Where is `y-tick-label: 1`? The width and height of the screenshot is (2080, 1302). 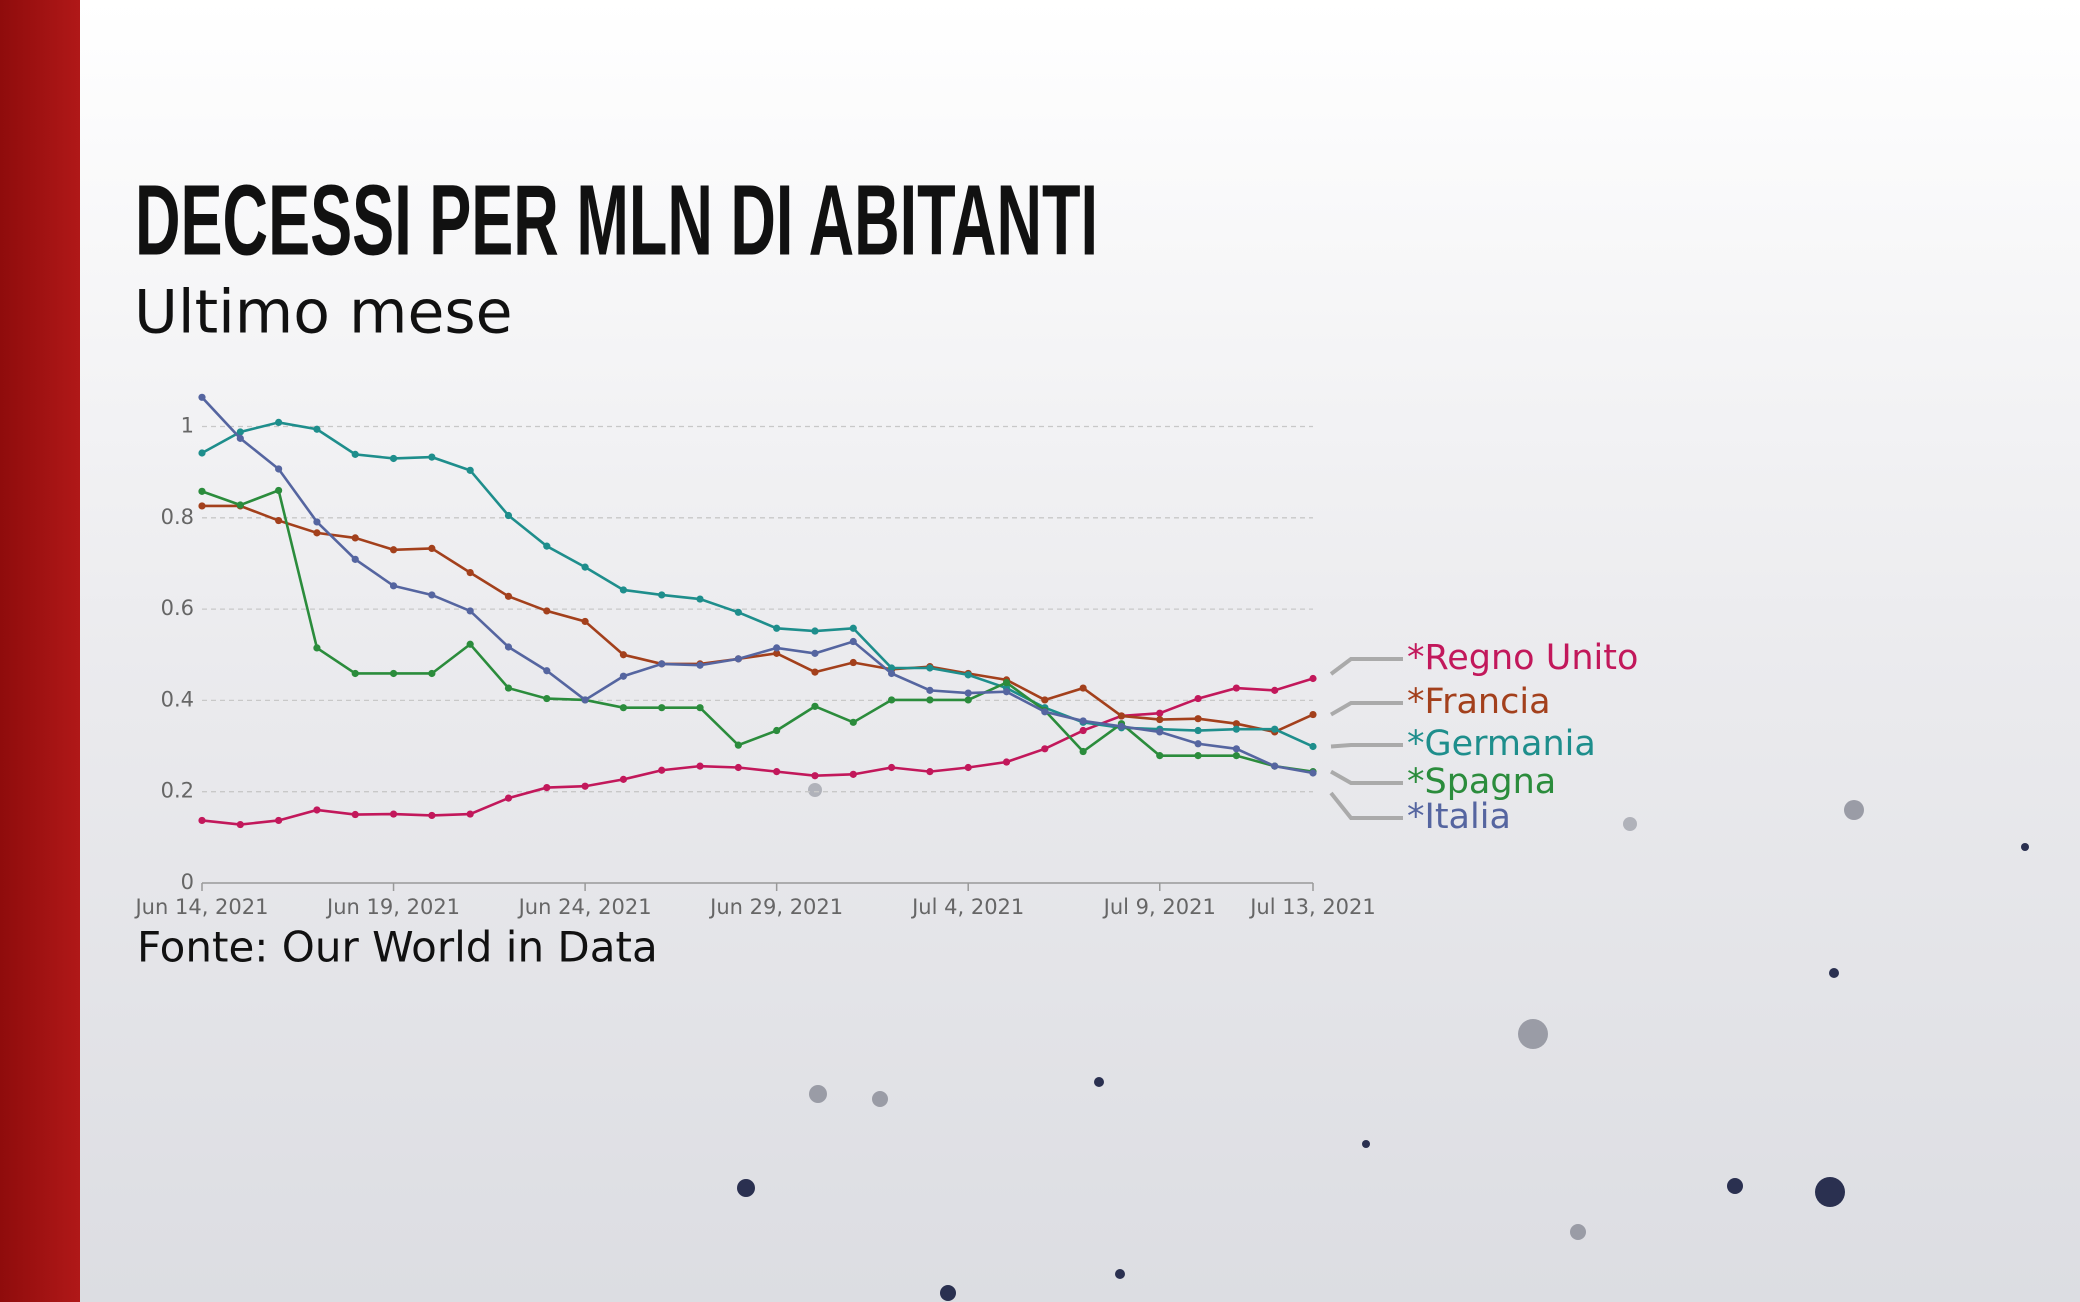
y-tick-label: 1 is located at coordinates (187, 426).